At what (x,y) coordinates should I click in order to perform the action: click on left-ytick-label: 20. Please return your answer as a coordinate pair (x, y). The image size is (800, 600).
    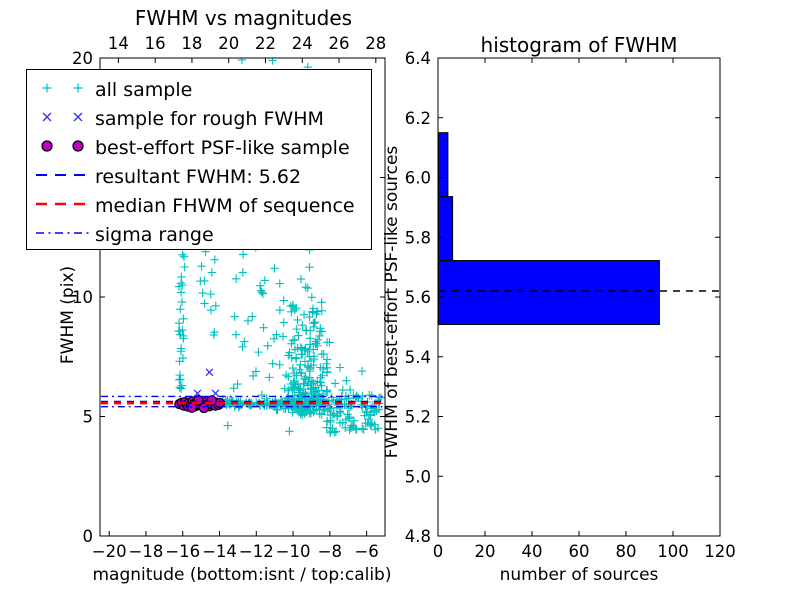
    Looking at the image, I should click on (82, 58).